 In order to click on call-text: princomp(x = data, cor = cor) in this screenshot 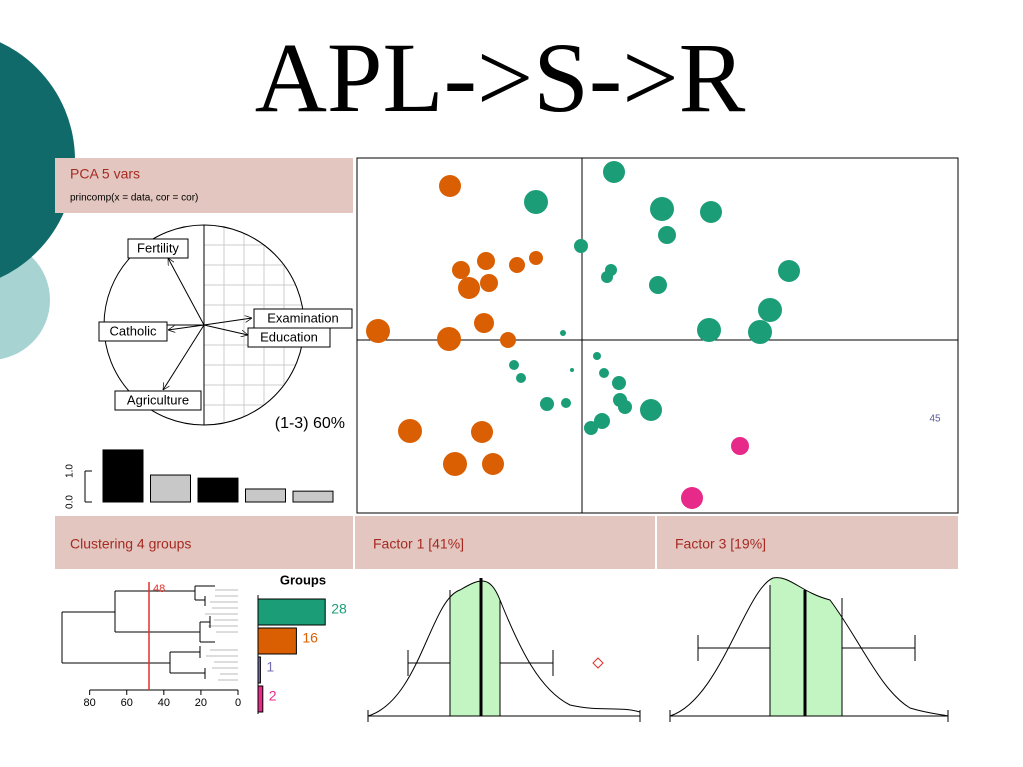, I will do `click(134, 198)`.